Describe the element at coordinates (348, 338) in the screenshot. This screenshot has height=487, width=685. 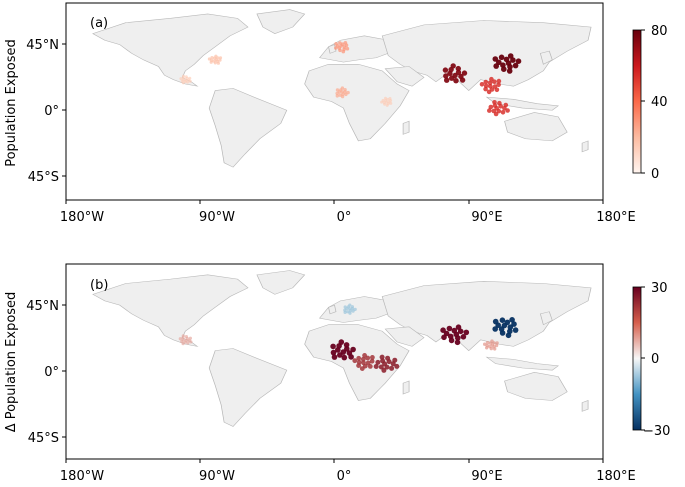
I see `exposure-layer-b` at that location.